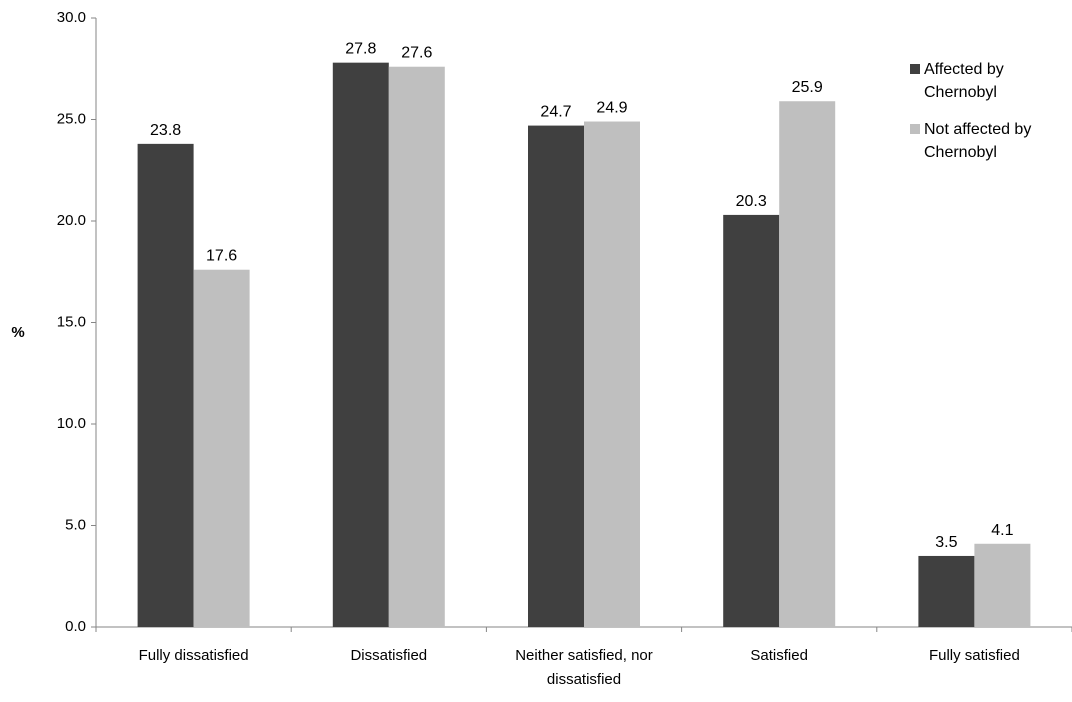 The image size is (1072, 702). I want to click on data-label: 27.6, so click(416, 53).